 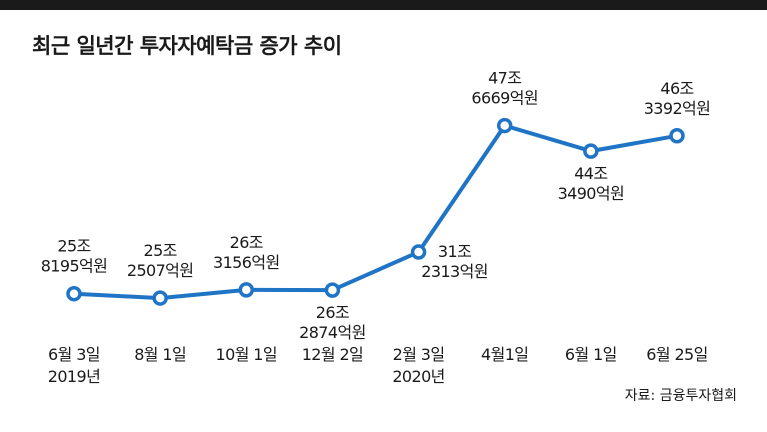 What do you see at coordinates (160, 354) in the screenshot?
I see `x-tick-label: 8월 1일` at bounding box center [160, 354].